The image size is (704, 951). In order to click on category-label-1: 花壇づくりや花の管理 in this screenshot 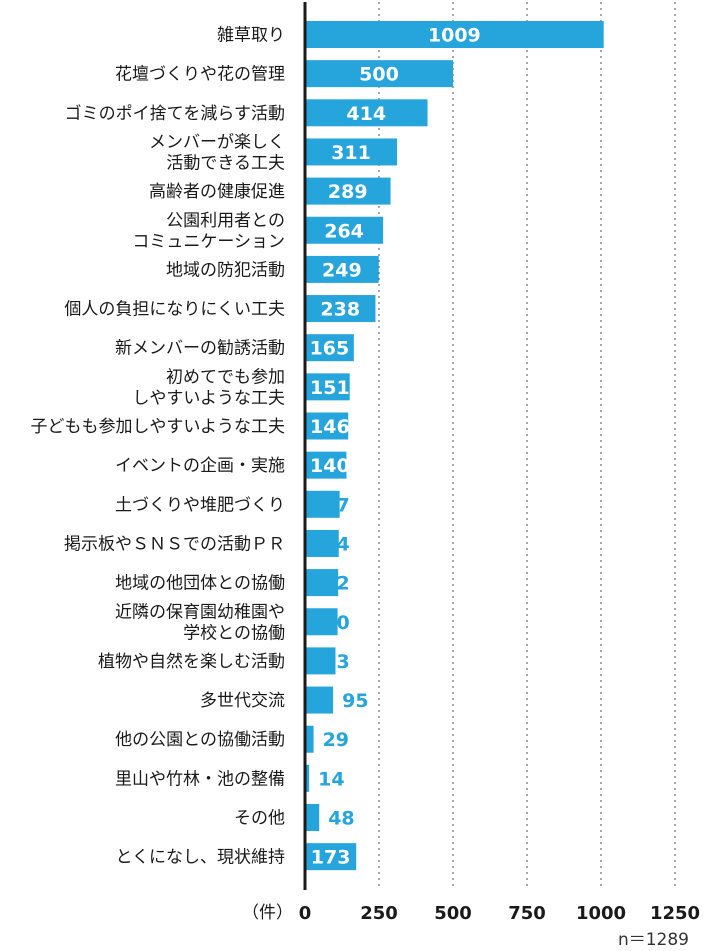, I will do `click(200, 75)`.